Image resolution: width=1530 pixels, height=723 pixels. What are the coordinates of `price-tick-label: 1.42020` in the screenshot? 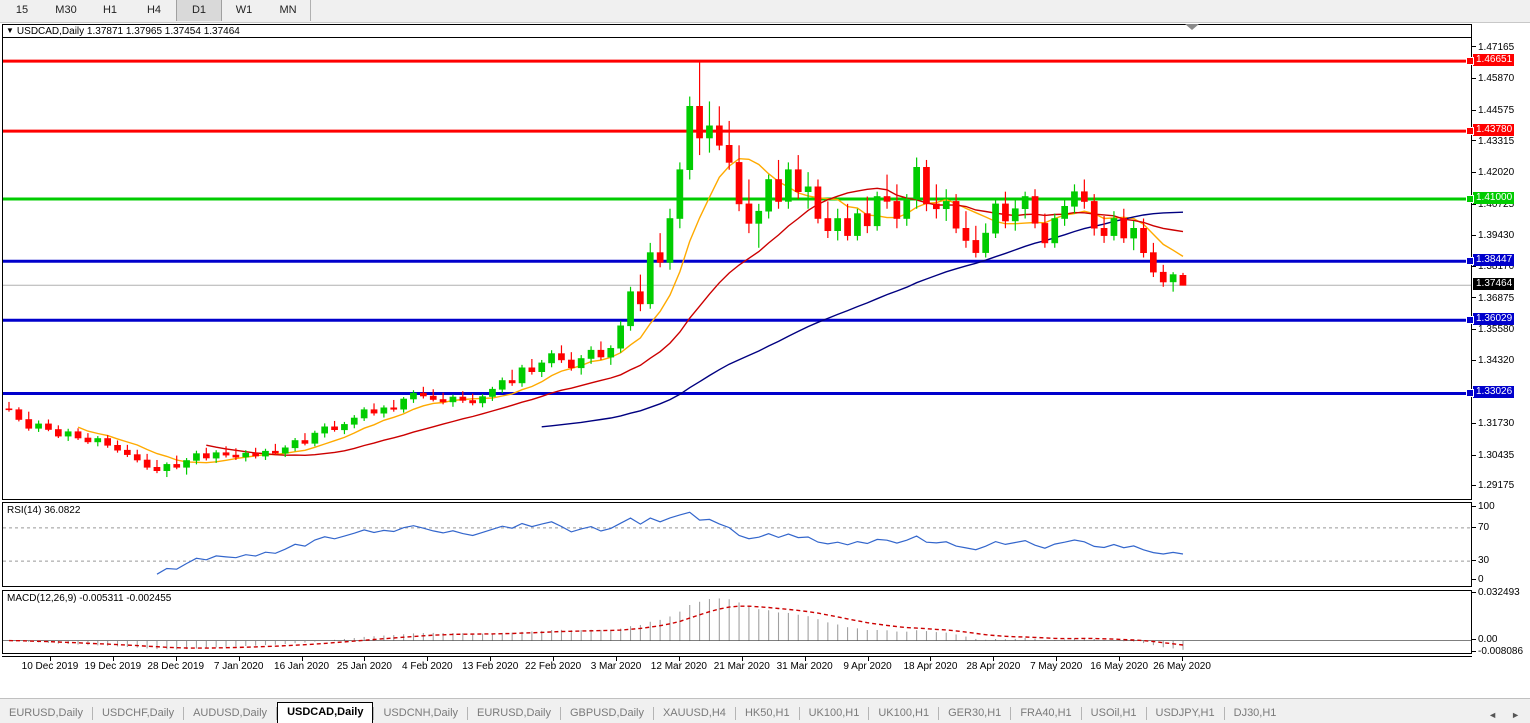 It's located at (1496, 173).